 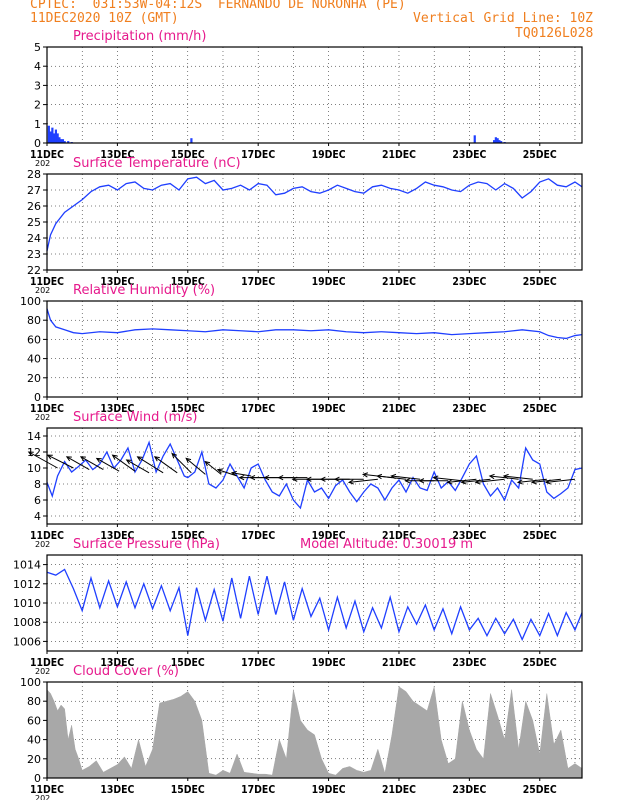 I want to click on y-tick-label: 6, so click(x=37, y=500).